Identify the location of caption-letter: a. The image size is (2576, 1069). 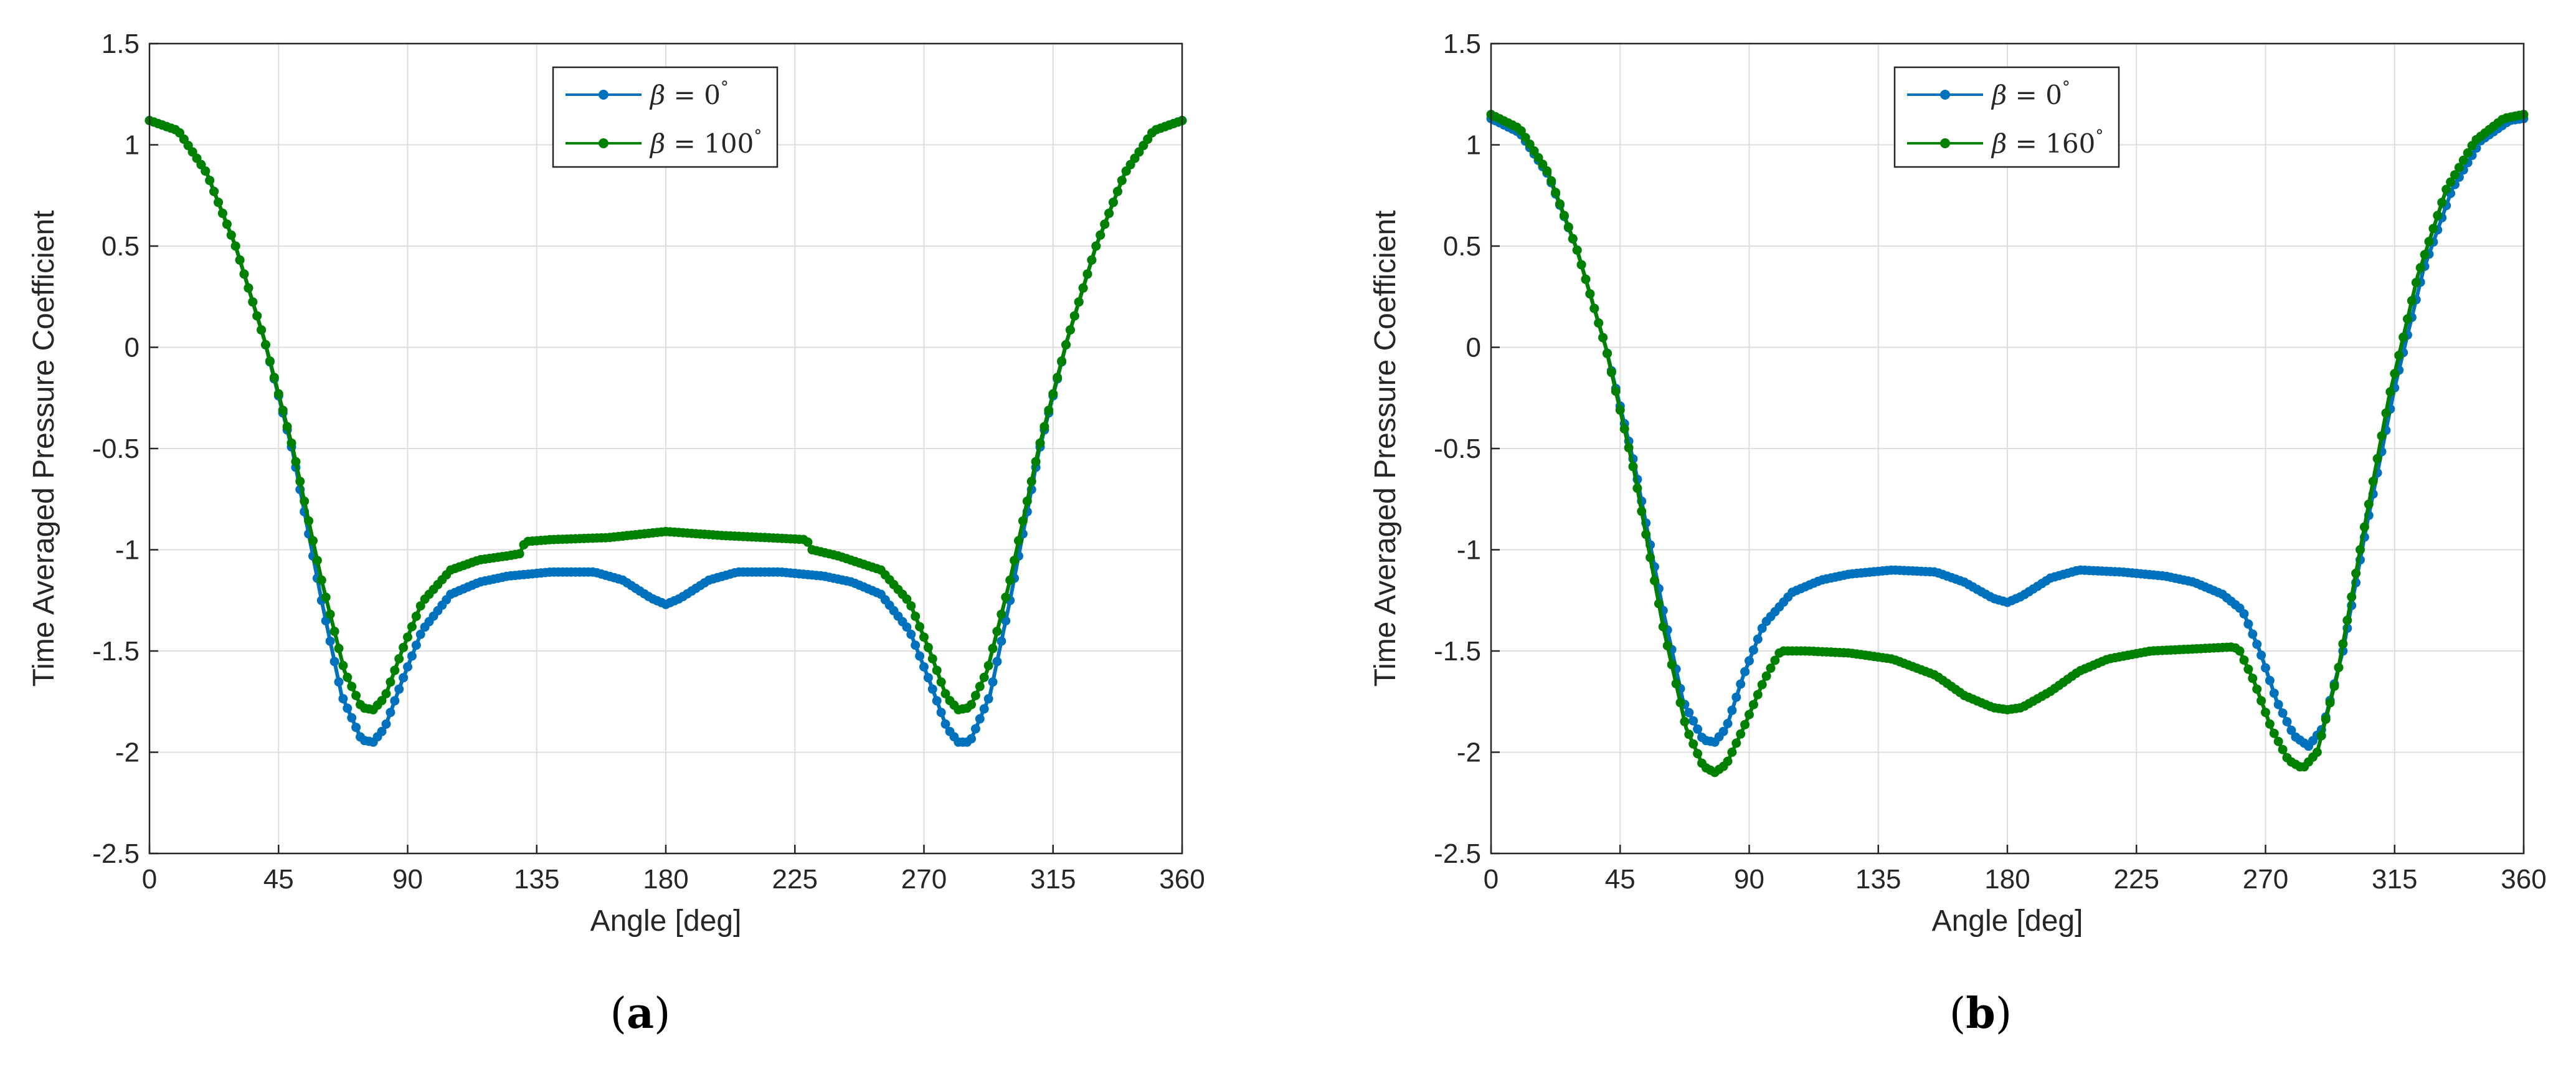
(640, 1014).